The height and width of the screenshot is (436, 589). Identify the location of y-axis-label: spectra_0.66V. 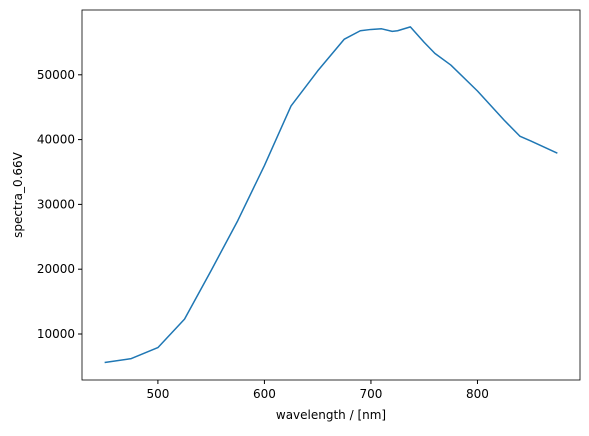
(18, 194).